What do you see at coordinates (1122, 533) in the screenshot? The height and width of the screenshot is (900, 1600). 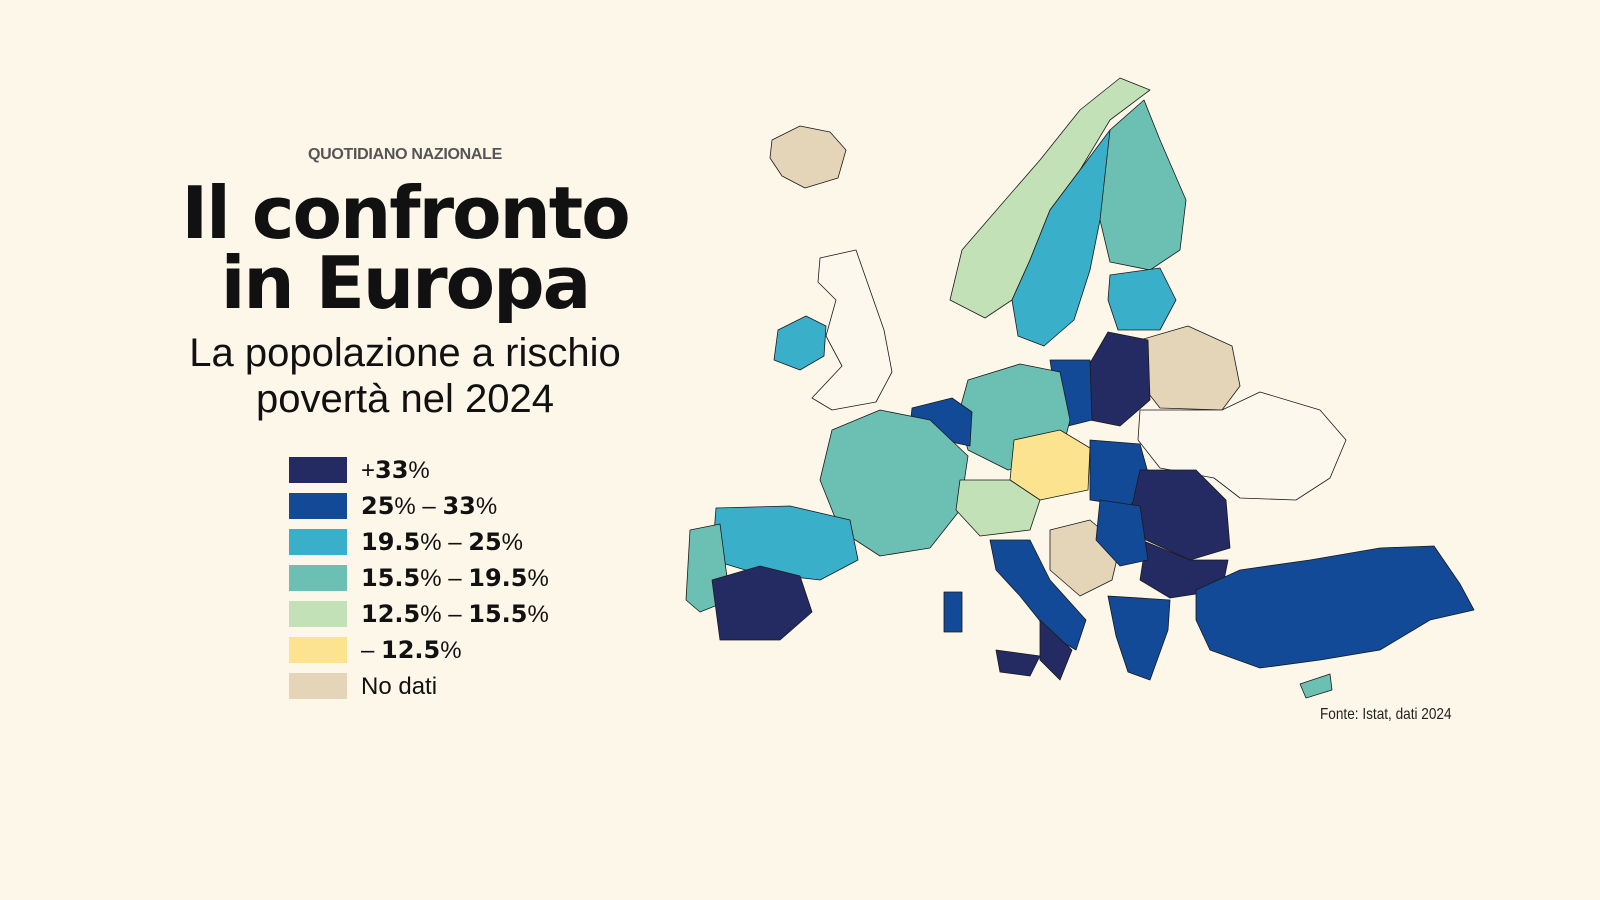 I see `region-serbia` at bounding box center [1122, 533].